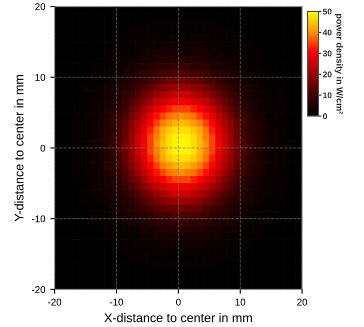 The height and width of the screenshot is (327, 364). What do you see at coordinates (40, 6) in the screenshot?
I see `y-tick-label: 20` at bounding box center [40, 6].